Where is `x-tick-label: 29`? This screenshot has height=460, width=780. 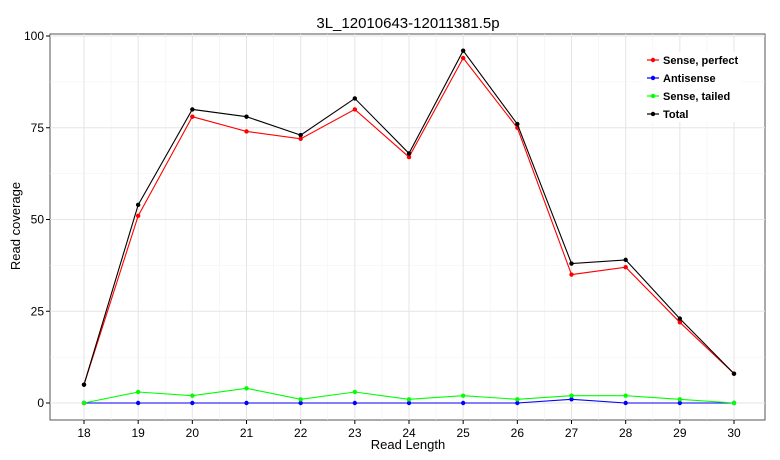 x-tick-label: 29 is located at coordinates (680, 433).